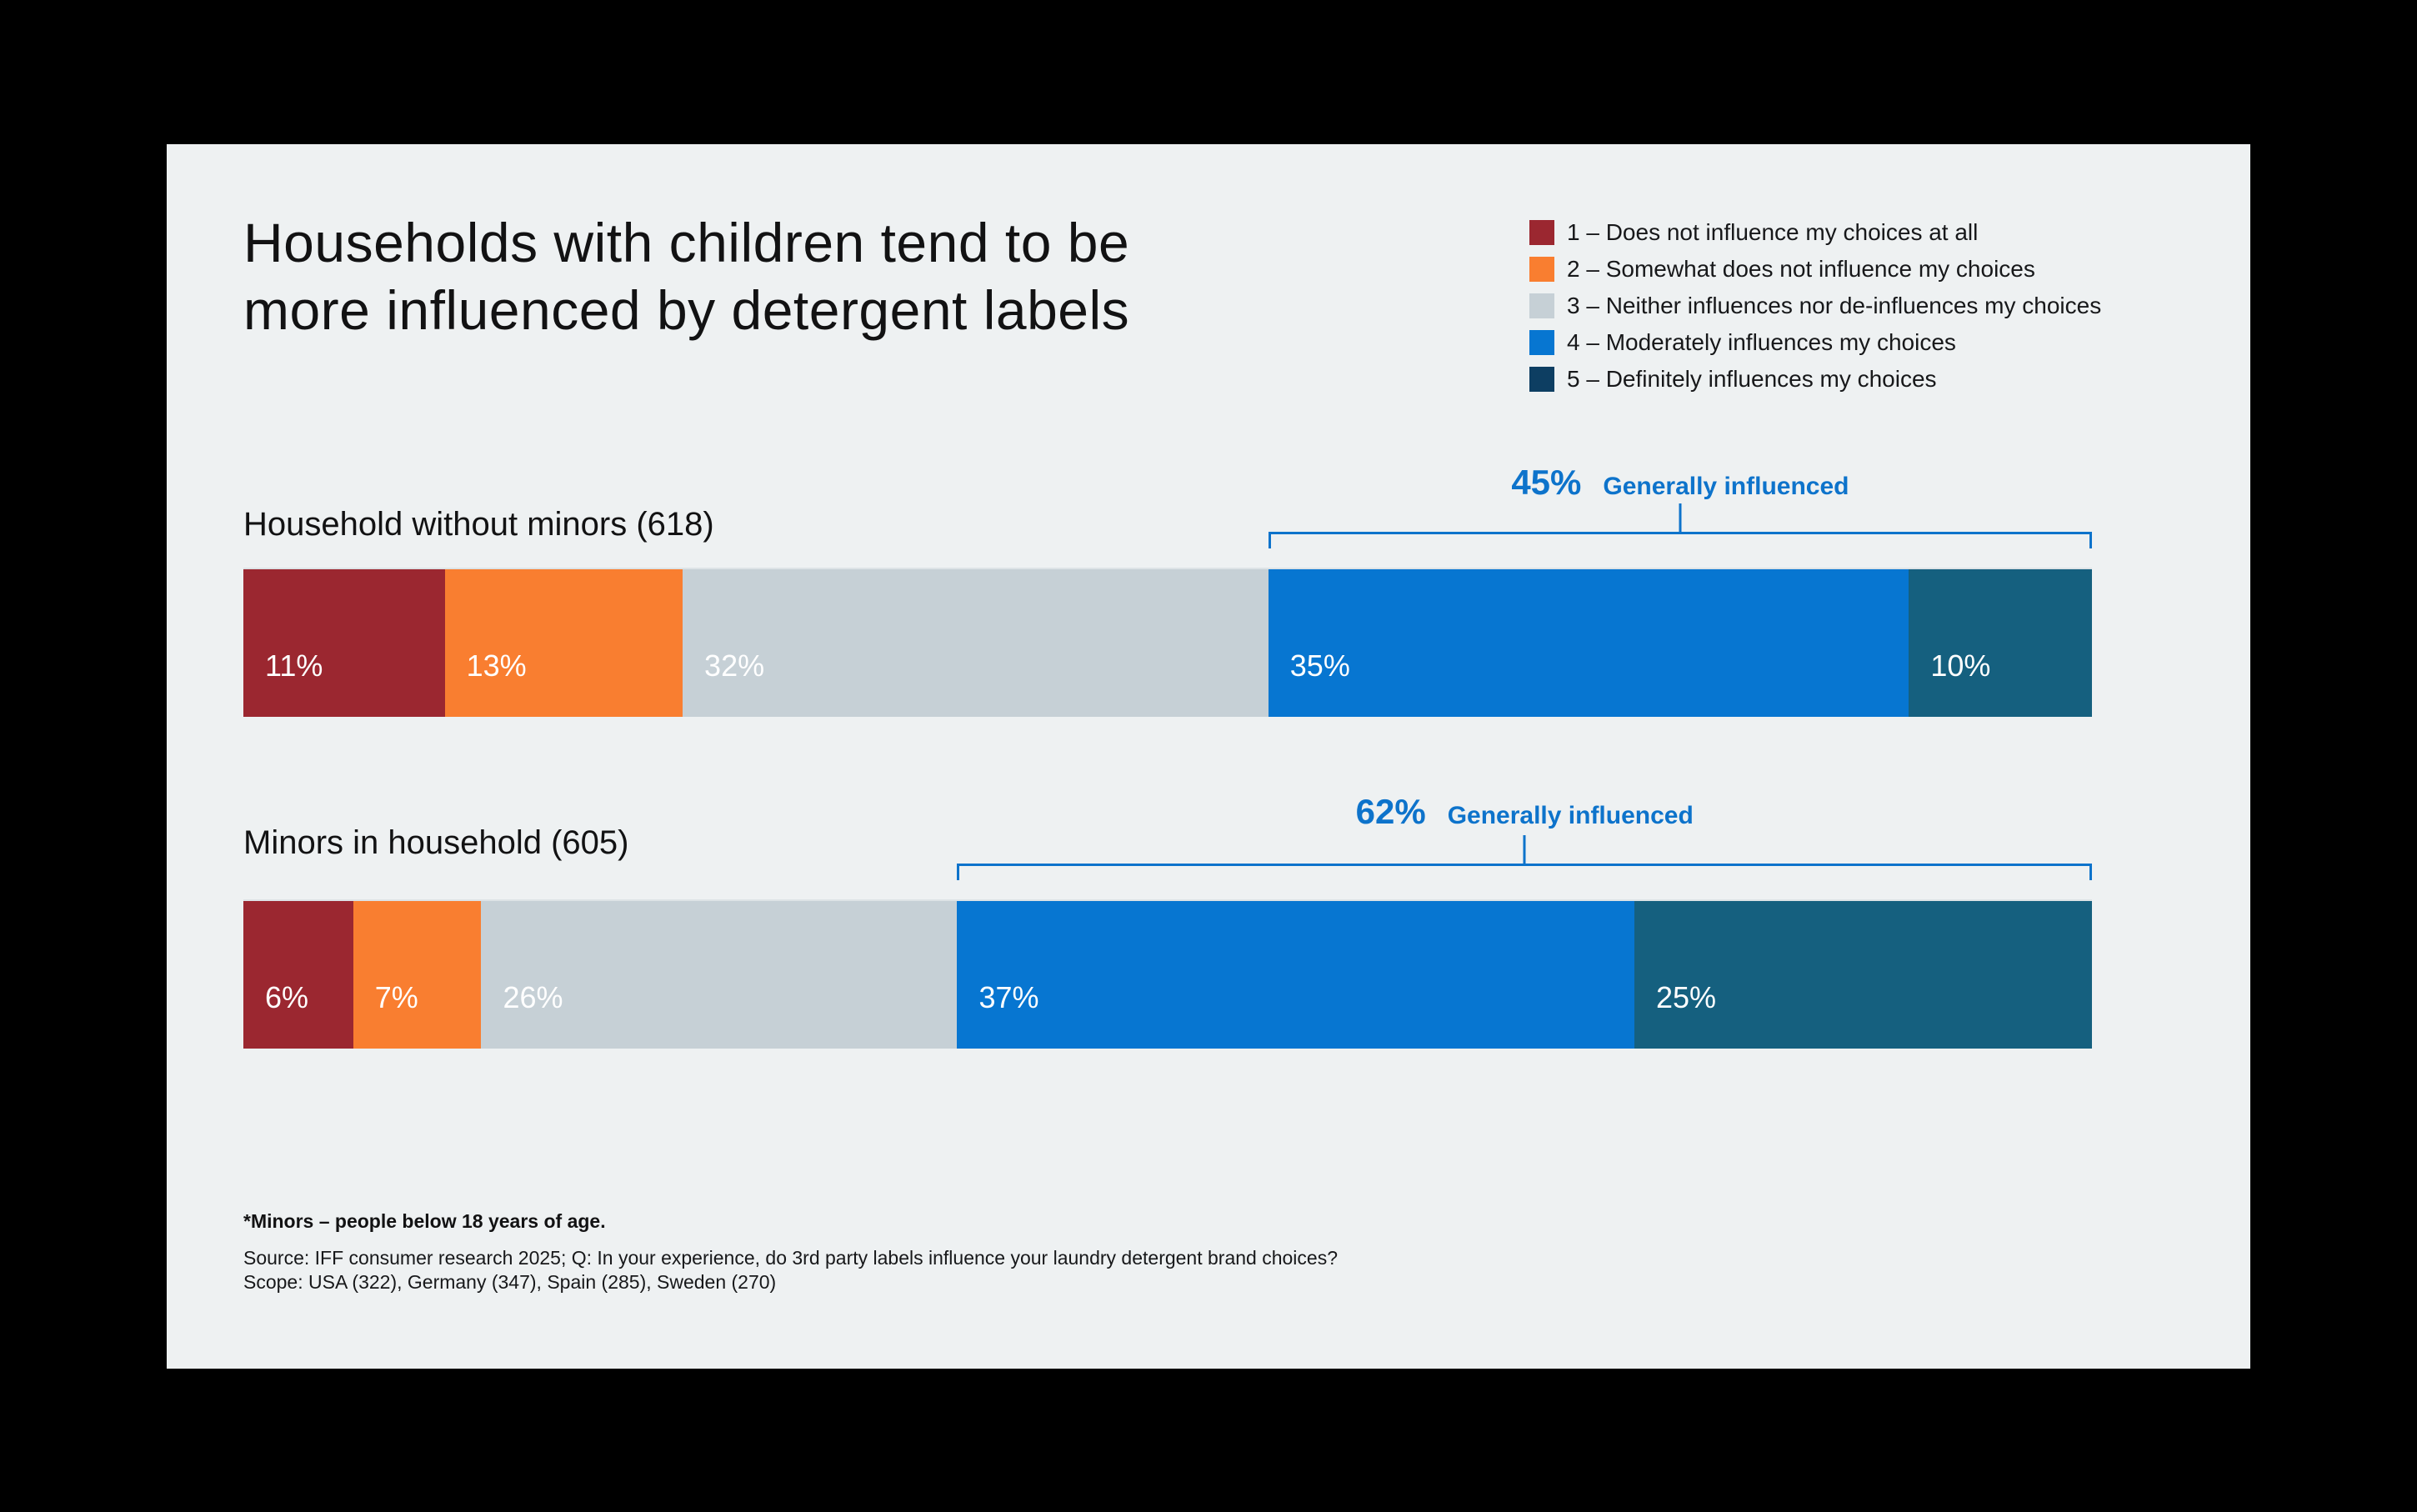 This screenshot has width=2417, height=1512. What do you see at coordinates (1390, 811) in the screenshot?
I see `callout-percentage: 62%` at bounding box center [1390, 811].